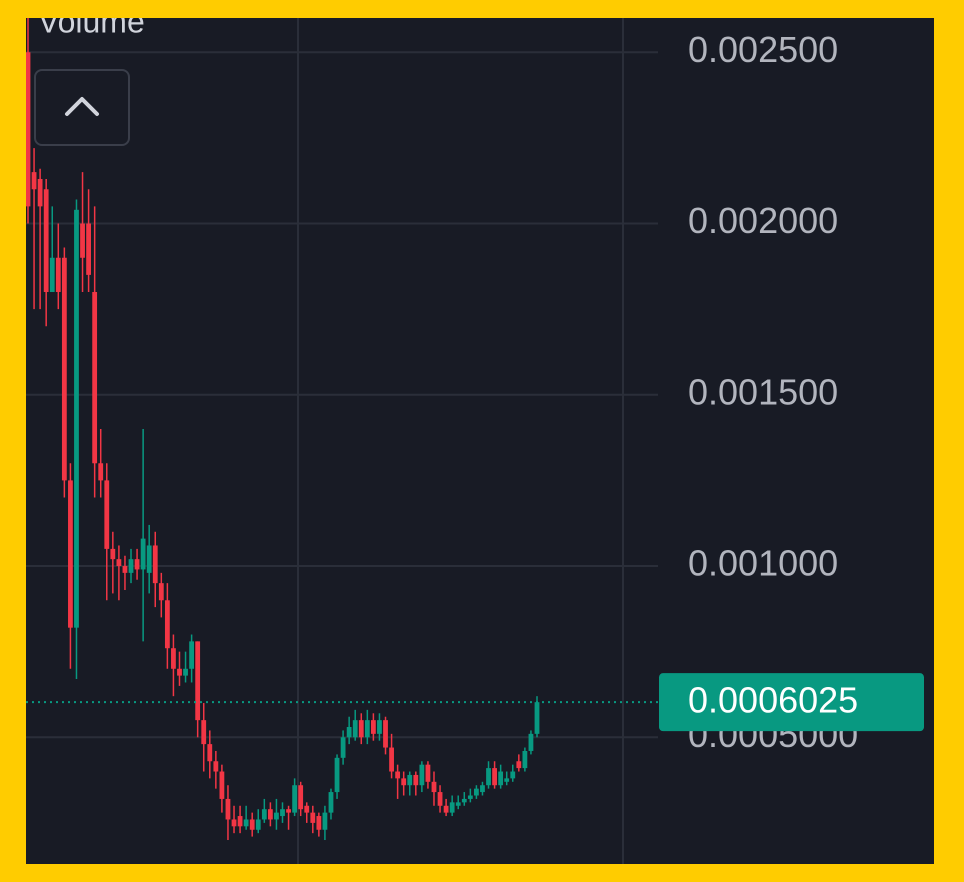  I want to click on y-tick-label: 0.001000, so click(763, 563).